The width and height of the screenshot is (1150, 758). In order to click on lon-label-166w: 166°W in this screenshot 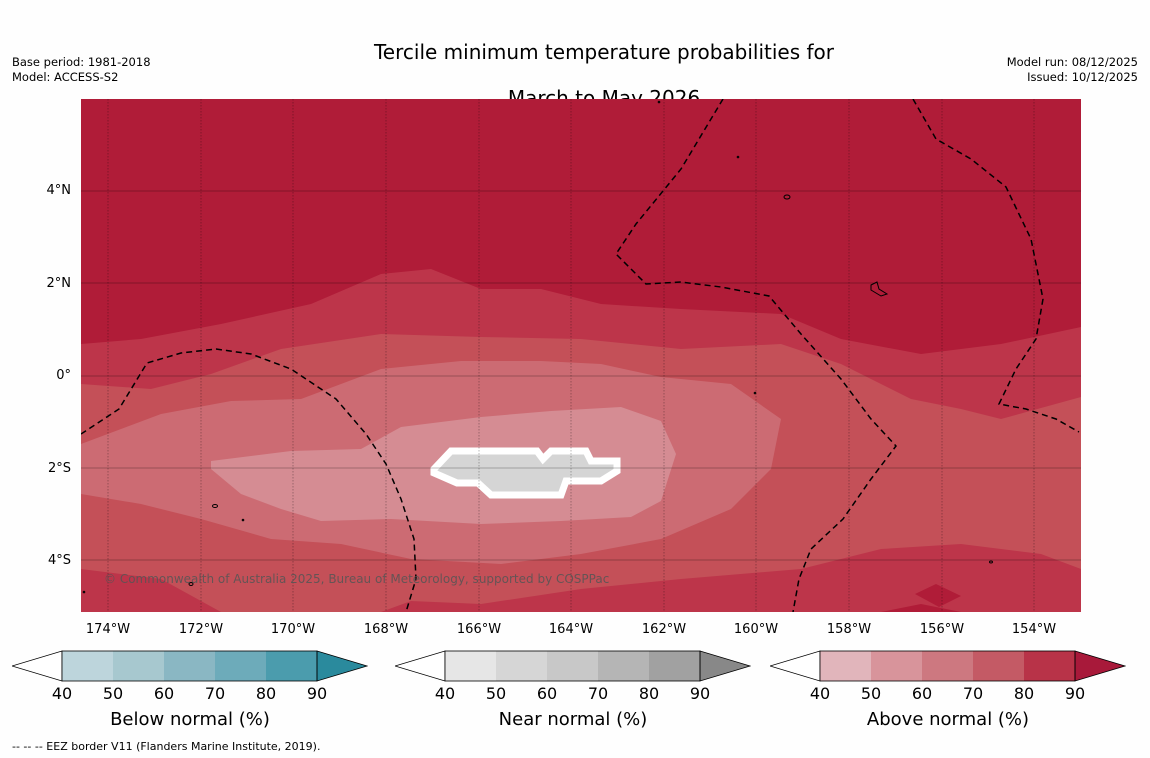, I will do `click(479, 629)`.